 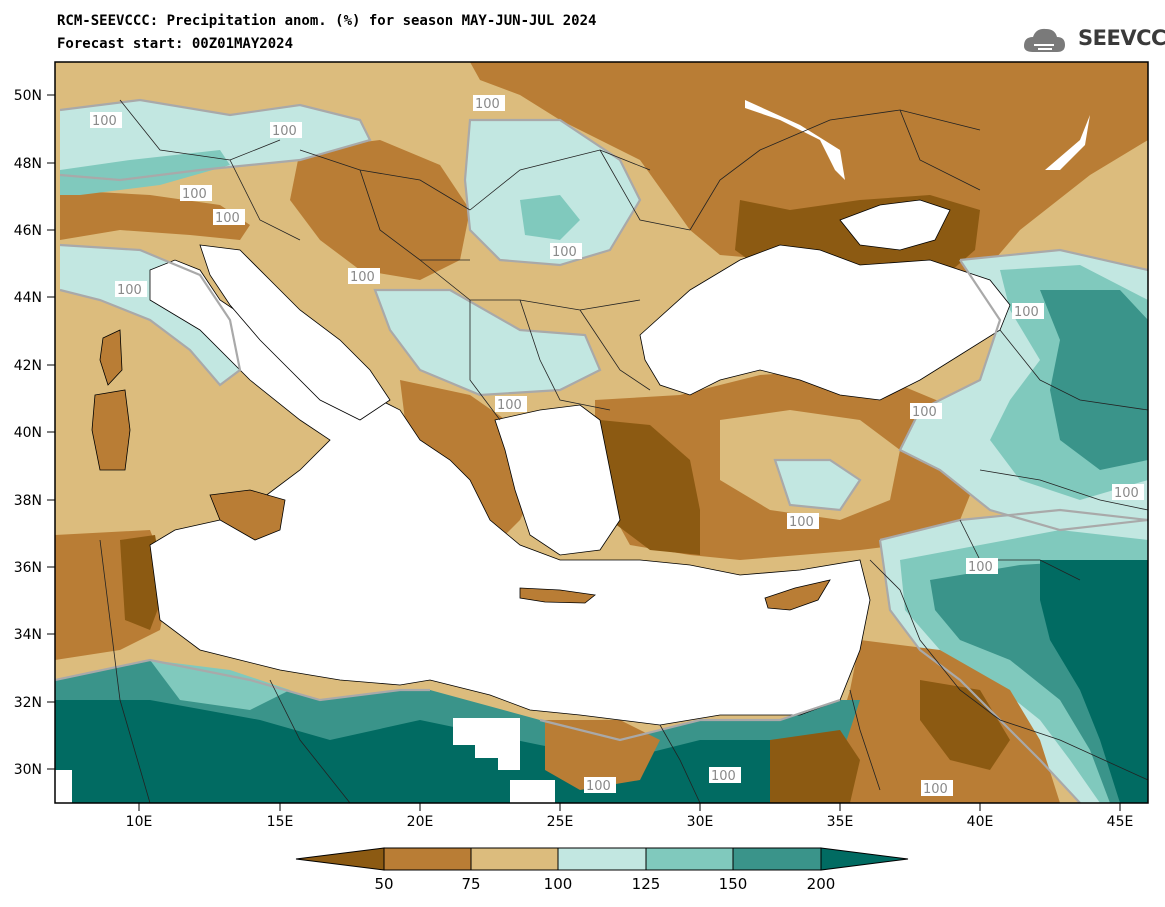 I want to click on lon-tick-label: 20E, so click(x=420, y=822).